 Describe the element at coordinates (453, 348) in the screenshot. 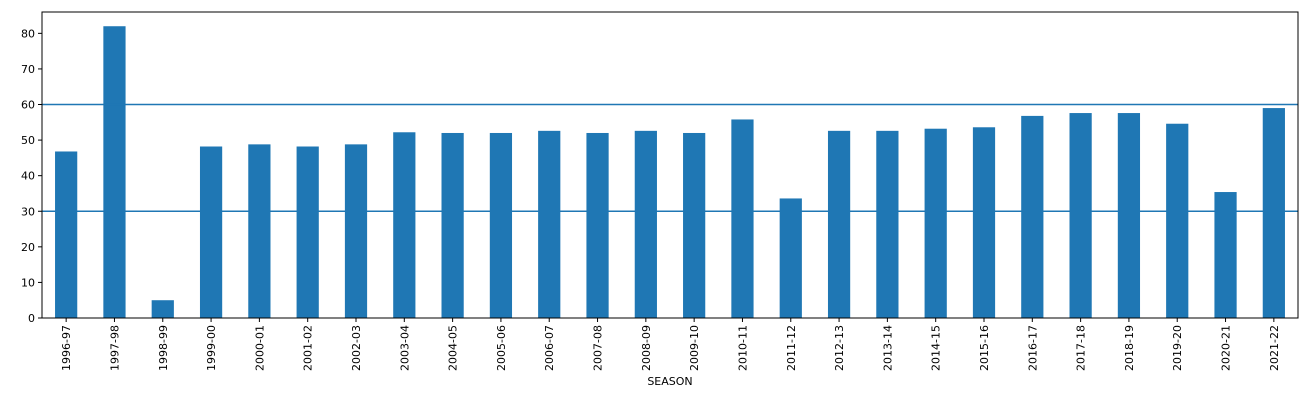

I see `x-tick-label: 2004-05` at that location.